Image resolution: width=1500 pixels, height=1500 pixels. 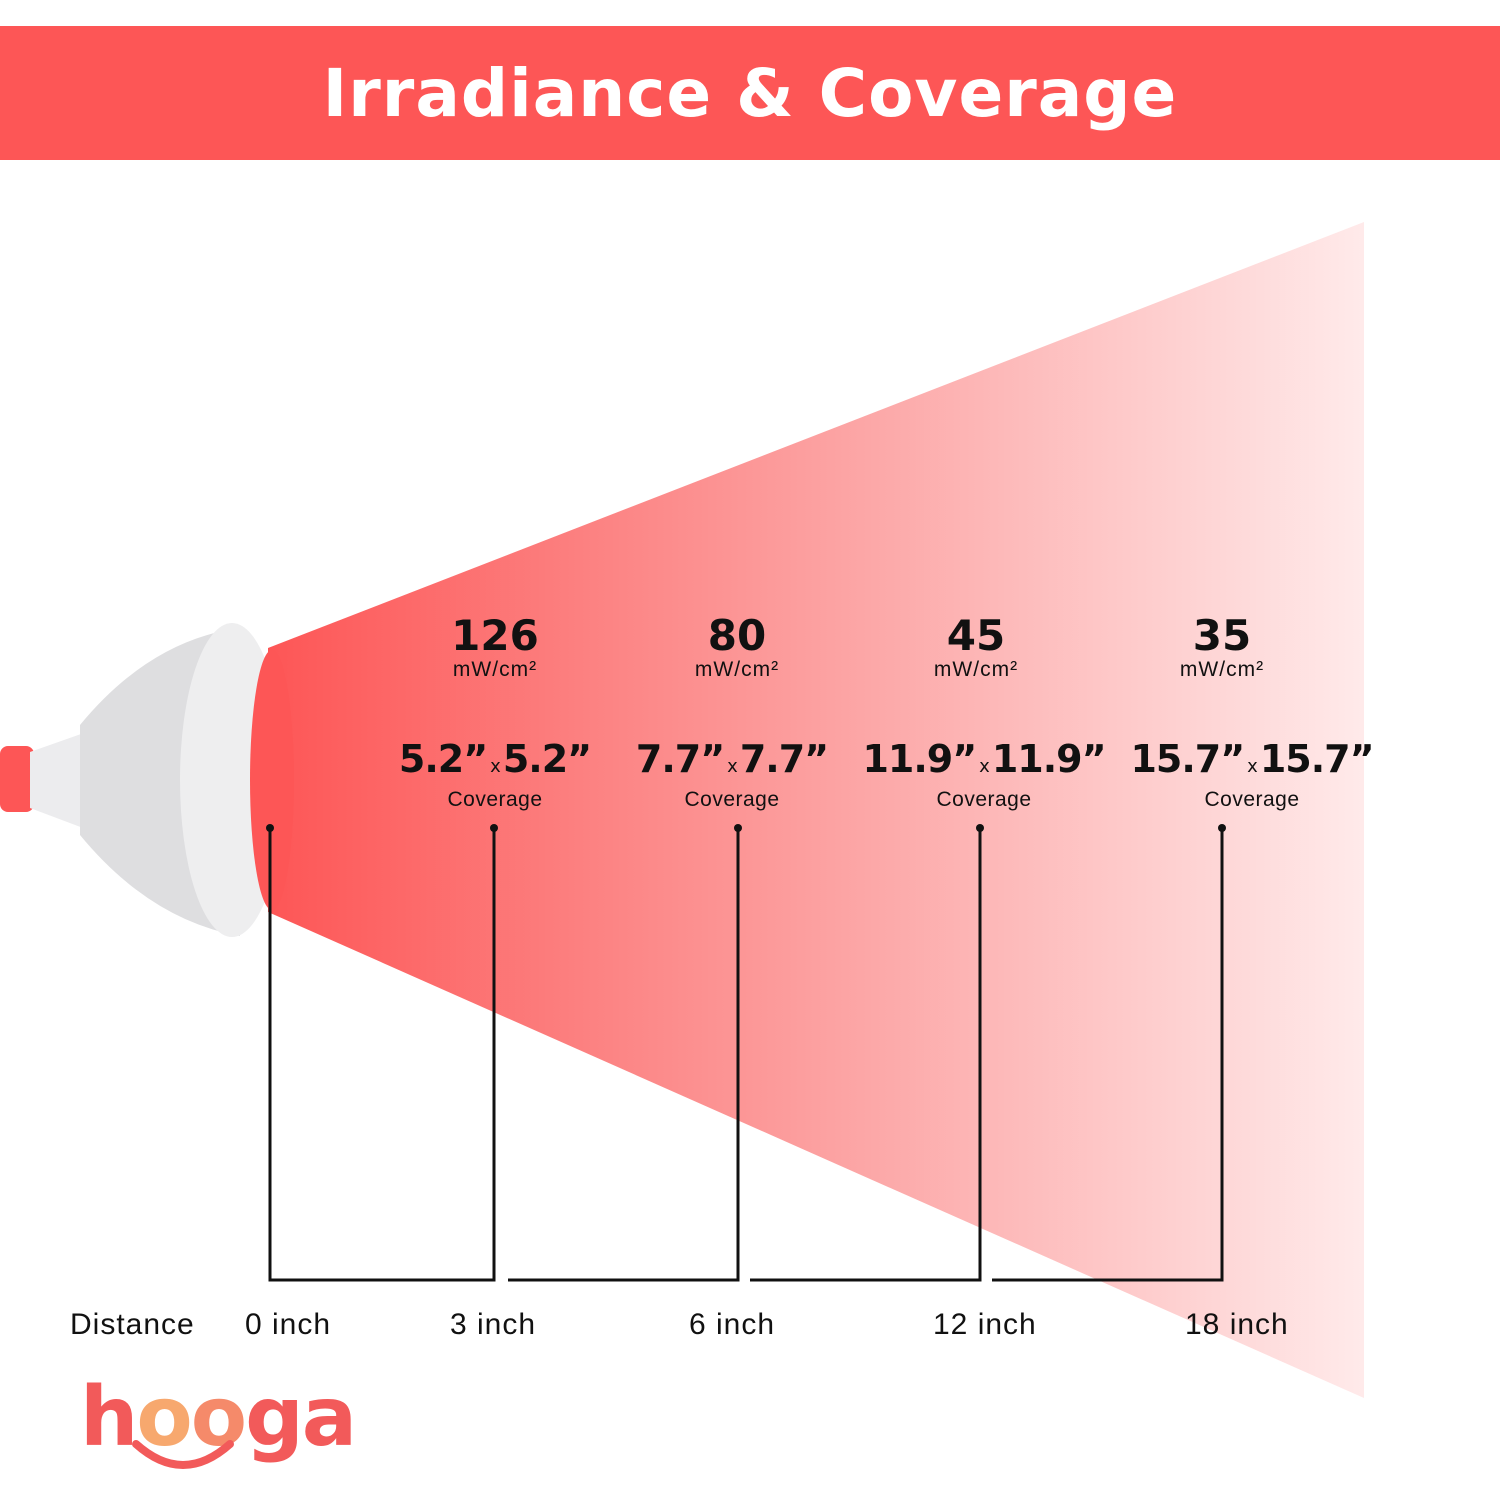 I want to click on coverage-height: 15.7”, so click(x=1317, y=759).